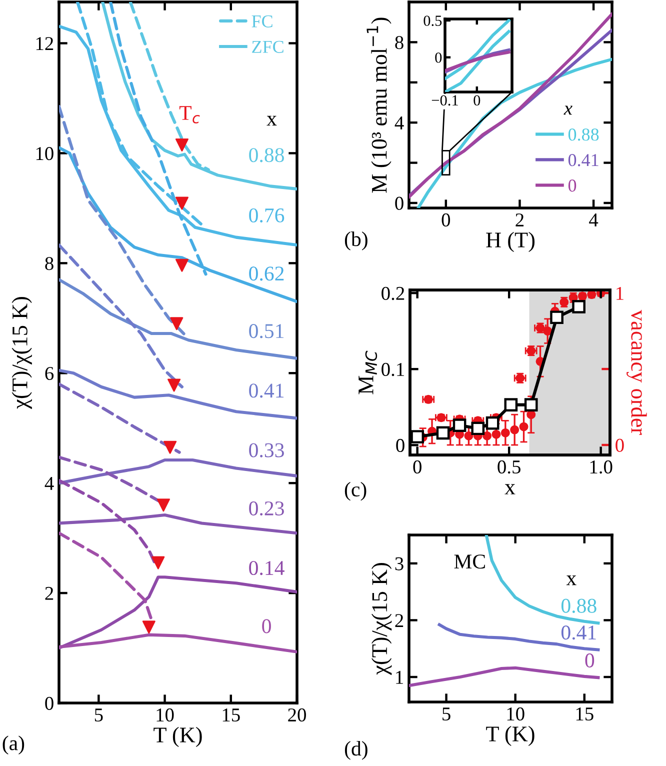  What do you see at coordinates (510, 242) in the screenshot?
I see `x-axis-title: H (T)` at bounding box center [510, 242].